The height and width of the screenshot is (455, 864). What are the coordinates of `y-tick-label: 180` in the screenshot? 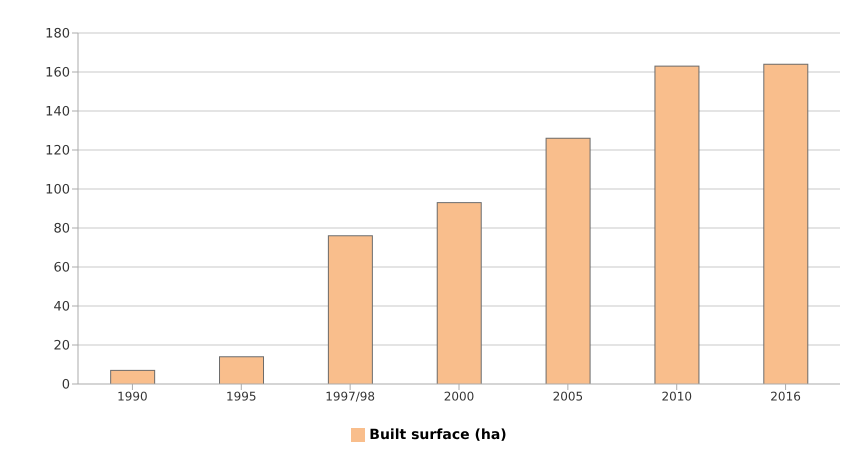 It's located at (57, 34).